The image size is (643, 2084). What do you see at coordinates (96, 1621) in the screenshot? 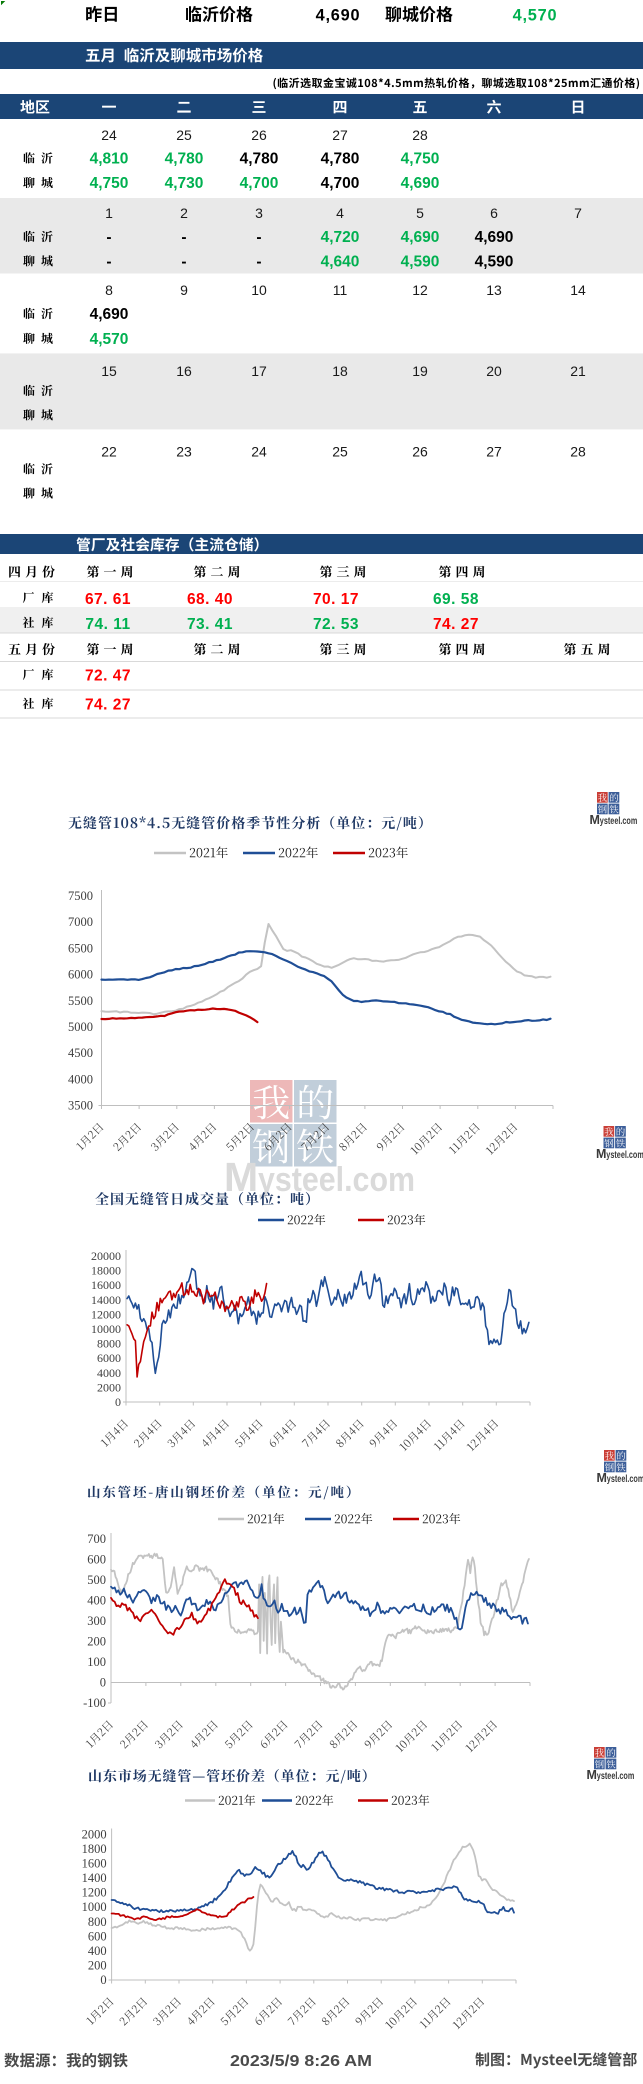
I see `svg-text: 300` at bounding box center [96, 1621].